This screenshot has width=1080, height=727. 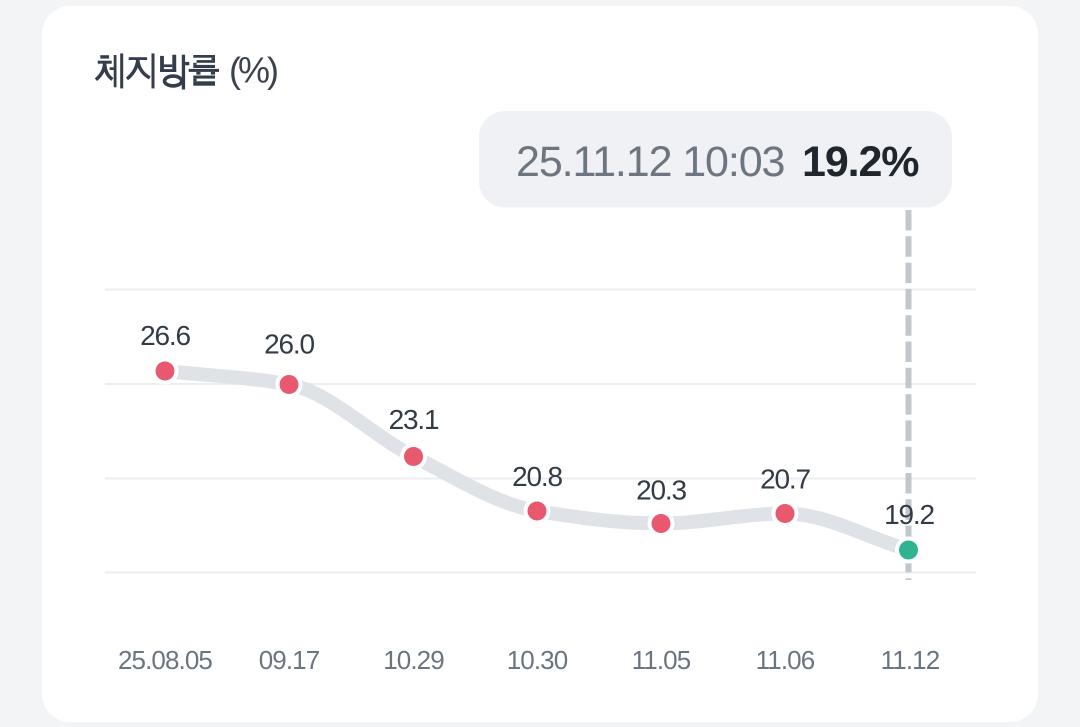 I want to click on svg-text: 10.30, so click(x=537, y=660).